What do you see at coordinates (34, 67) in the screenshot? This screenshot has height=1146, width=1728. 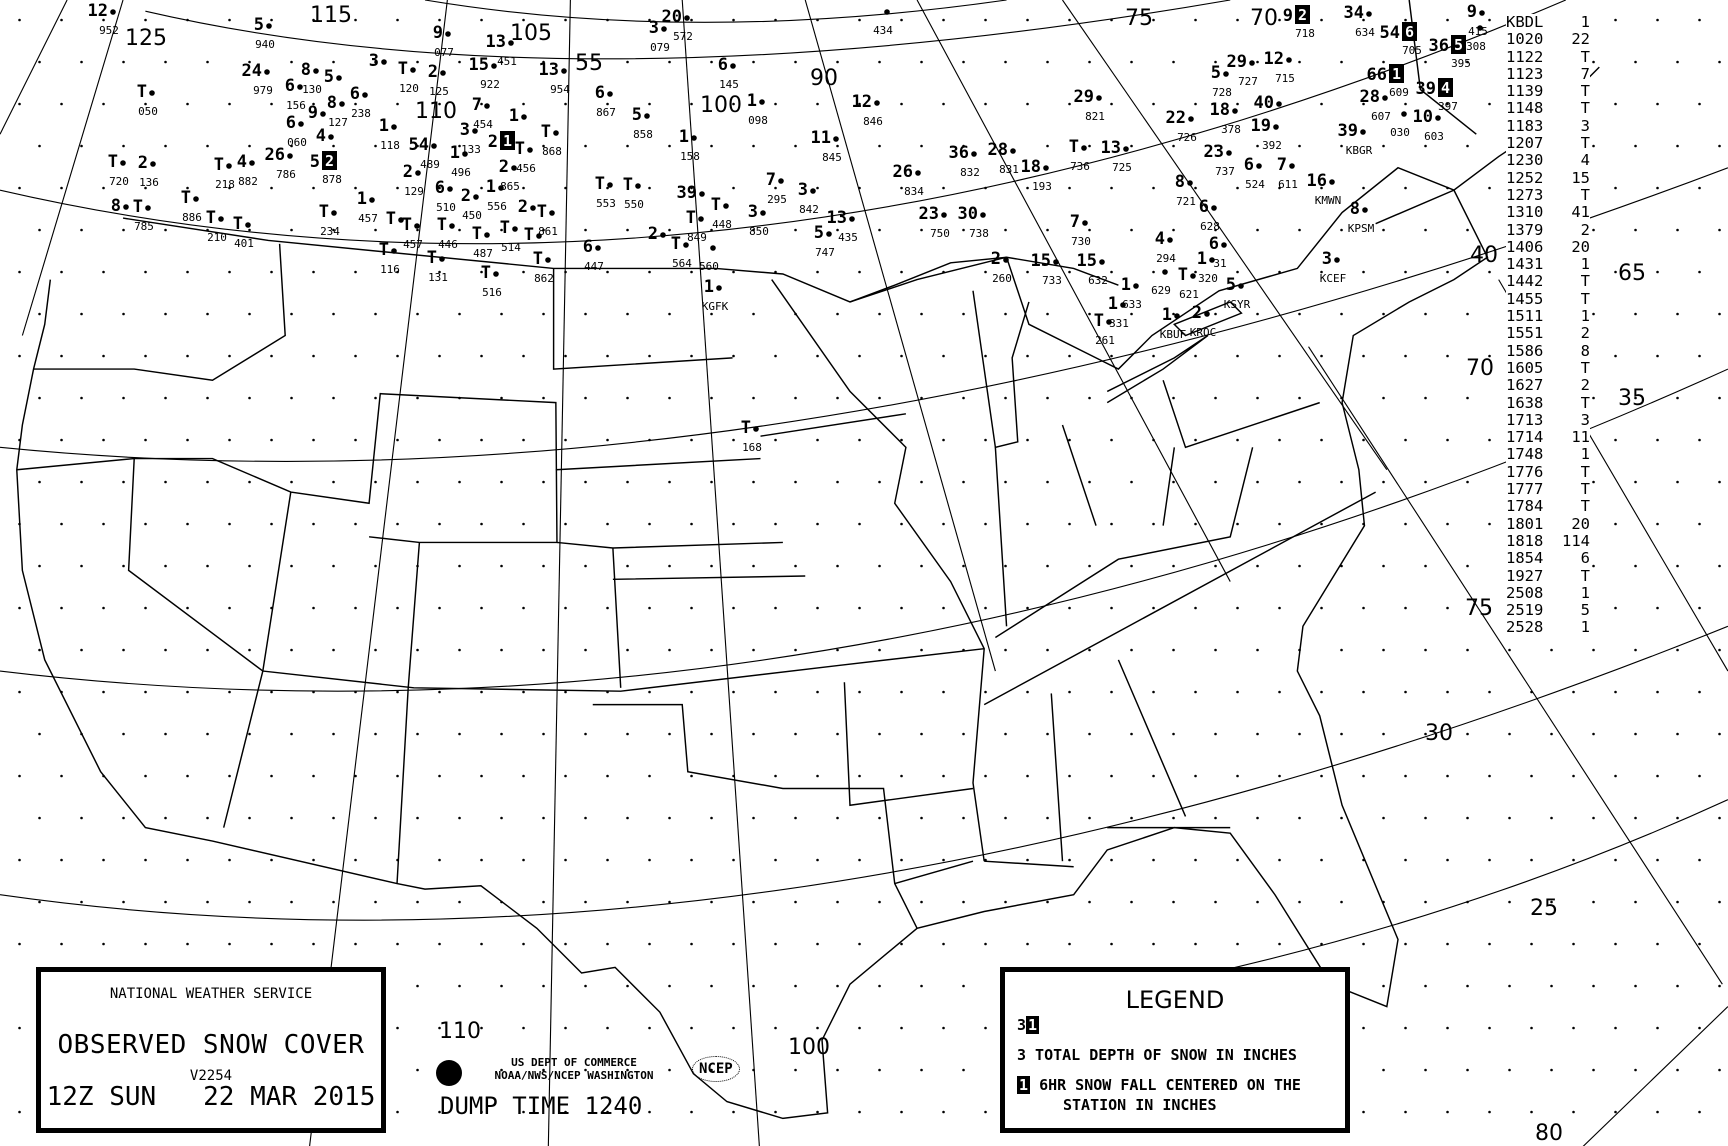 I see `longitude-line` at bounding box center [34, 67].